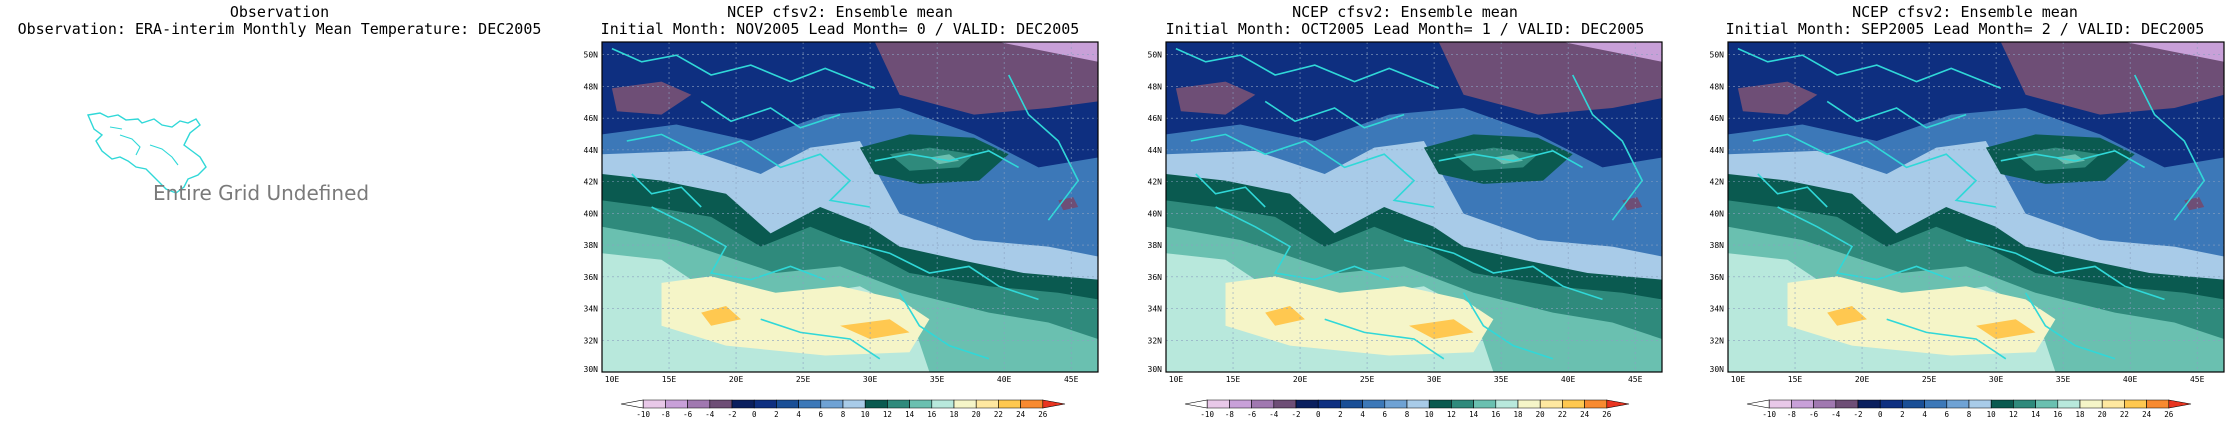 Image resolution: width=2240 pixels, height=424 pixels. Describe the element at coordinates (591, 182) in the screenshot. I see `lat-tick-label: 42N` at that location.